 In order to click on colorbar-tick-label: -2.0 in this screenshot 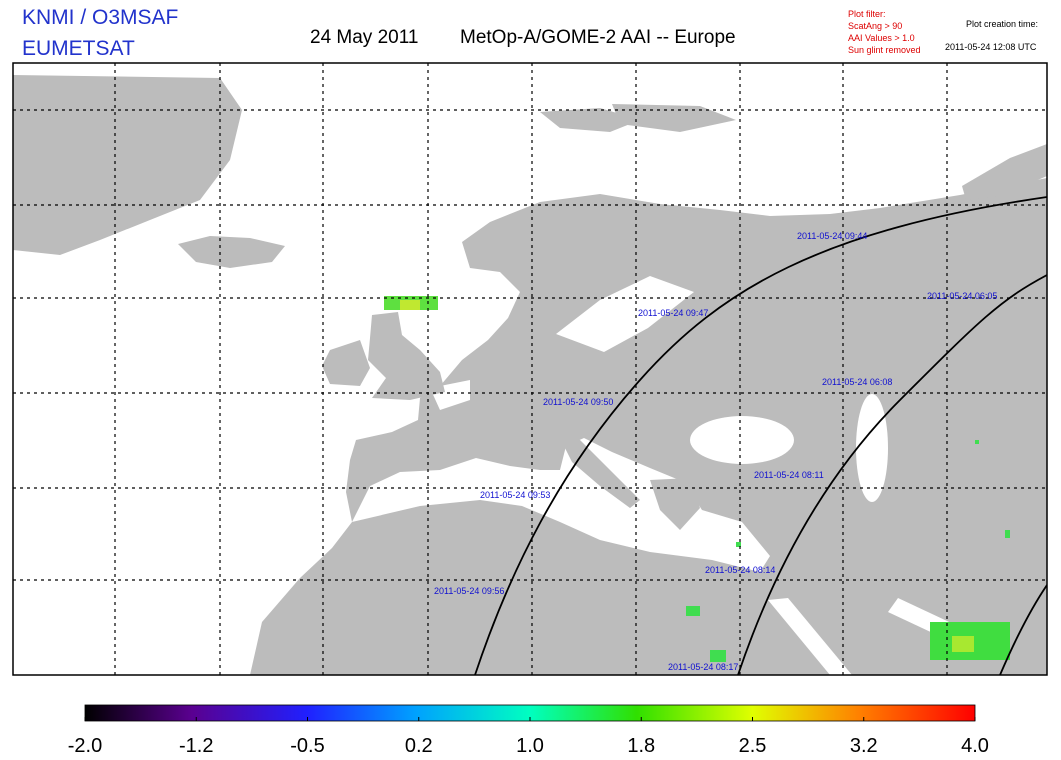, I will do `click(85, 746)`.